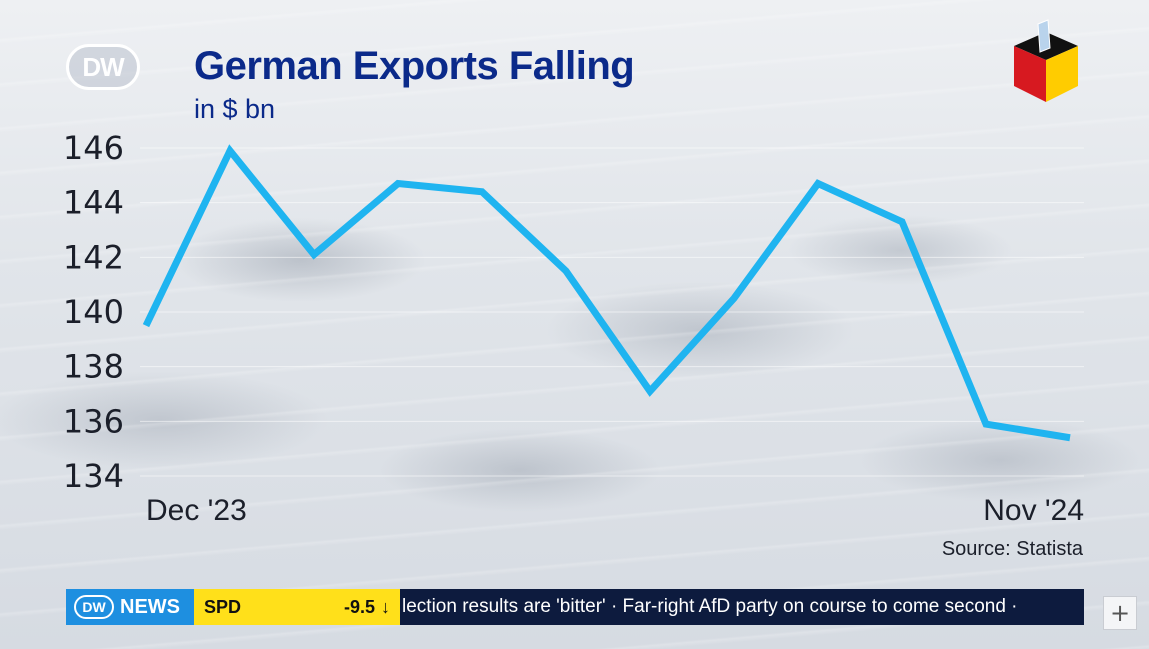  What do you see at coordinates (223, 606) in the screenshot?
I see `ticker-party-name: SPD` at bounding box center [223, 606].